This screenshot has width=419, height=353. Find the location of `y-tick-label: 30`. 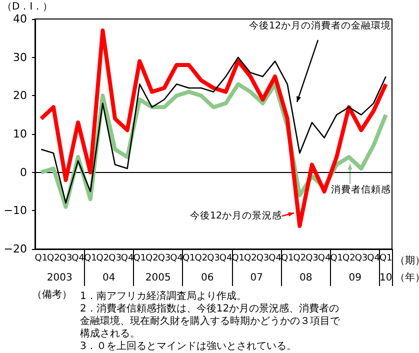

y-tick-label: 30 is located at coordinates (20, 57).